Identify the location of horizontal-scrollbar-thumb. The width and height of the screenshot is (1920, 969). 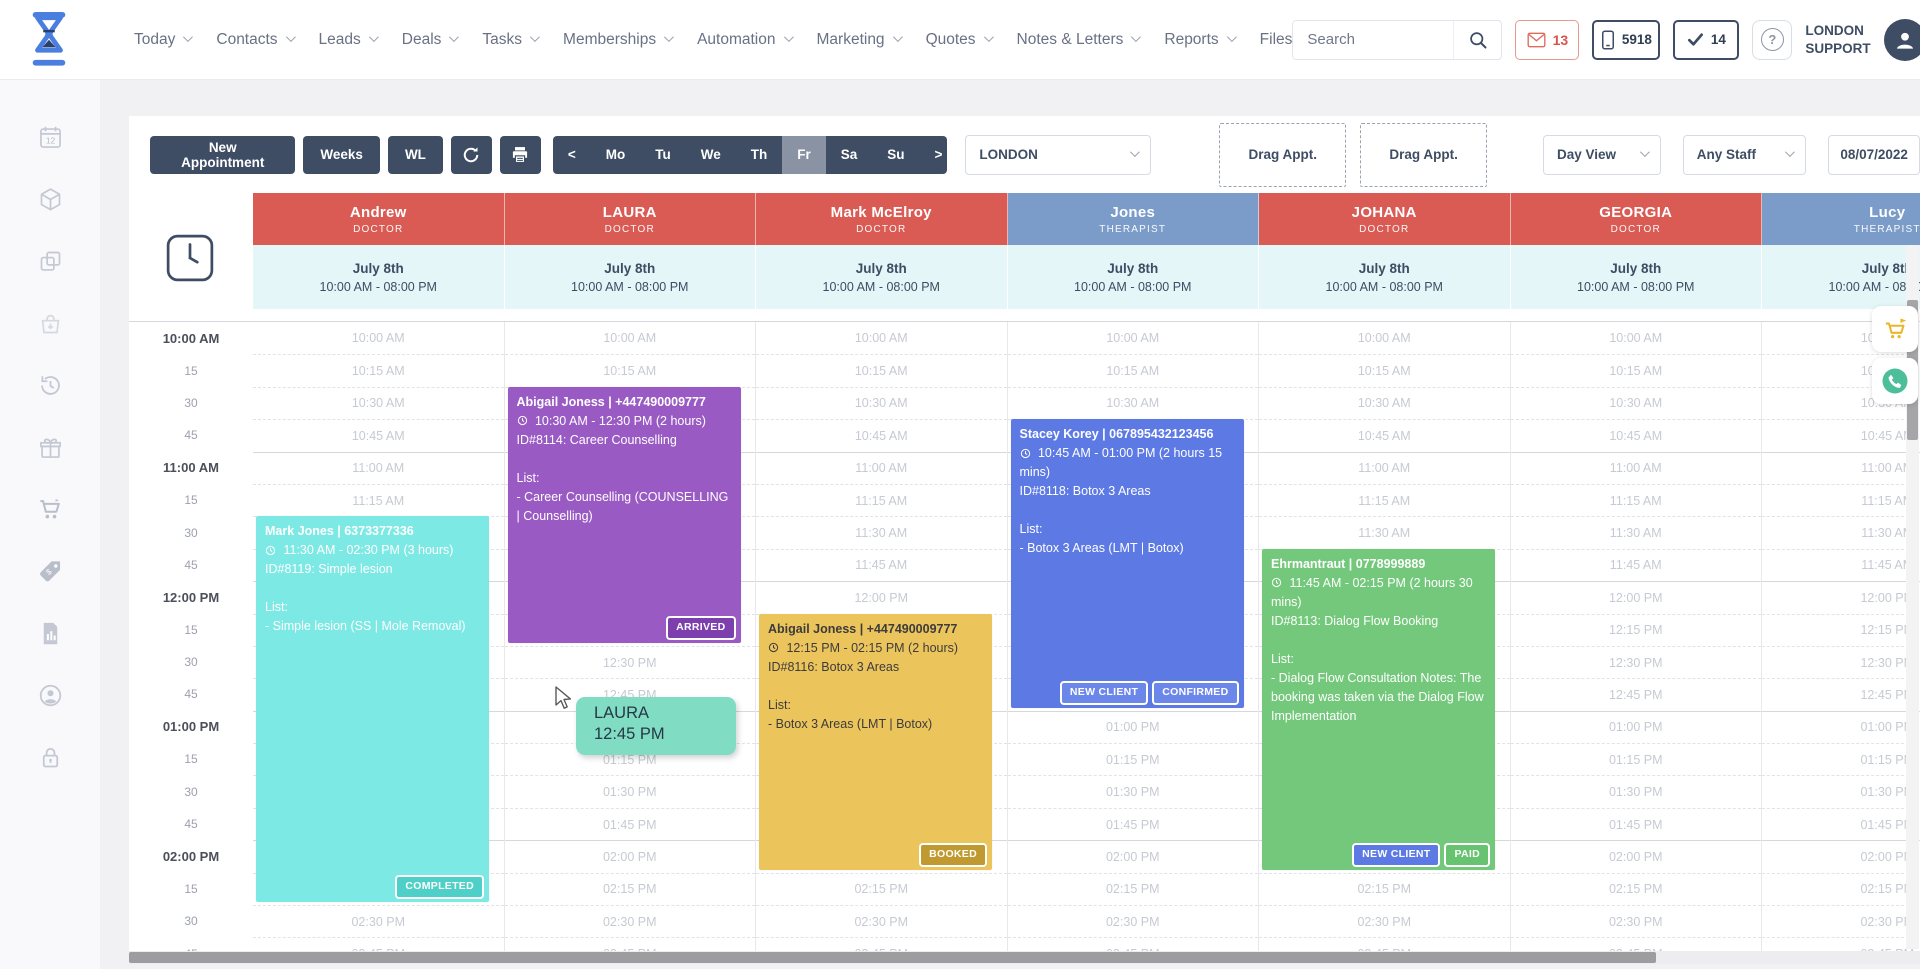
(892, 957).